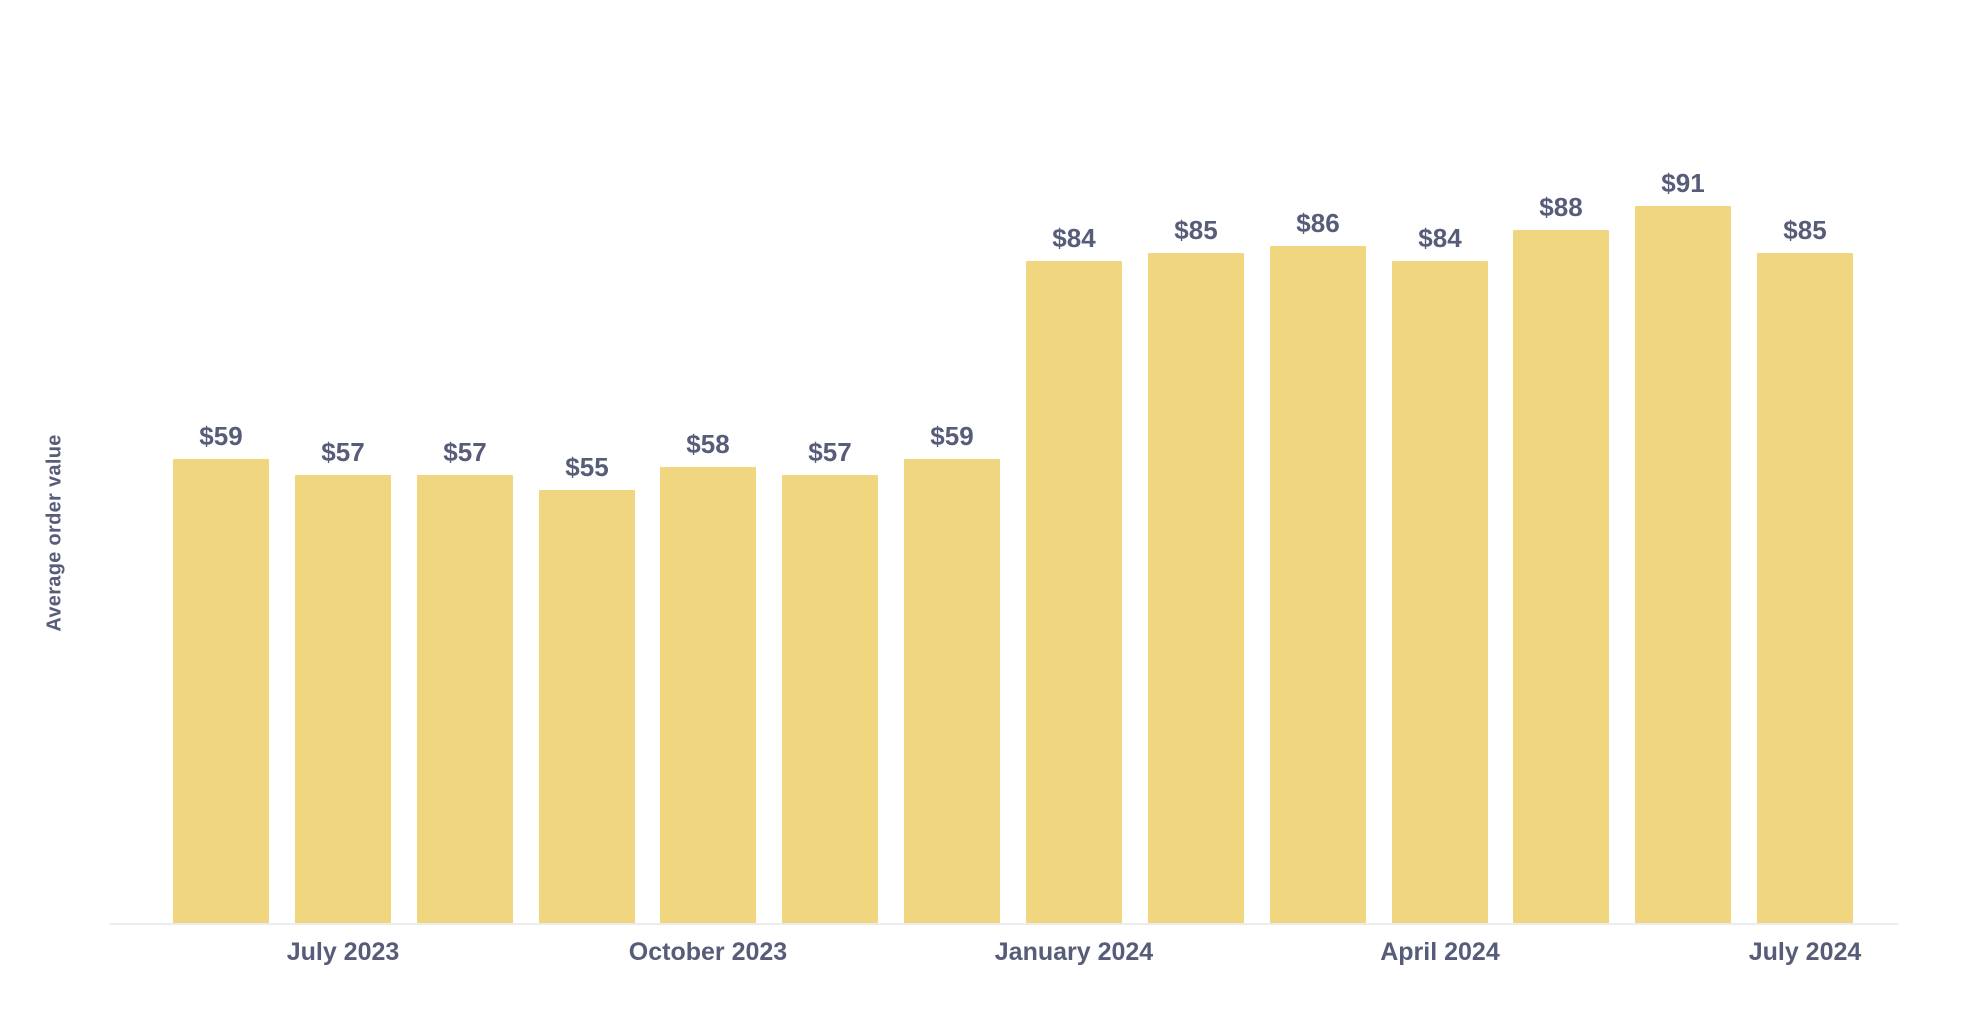 This screenshot has height=1026, width=1986. Describe the element at coordinates (1440, 952) in the screenshot. I see `x-axis-tick-label: April 2024` at that location.